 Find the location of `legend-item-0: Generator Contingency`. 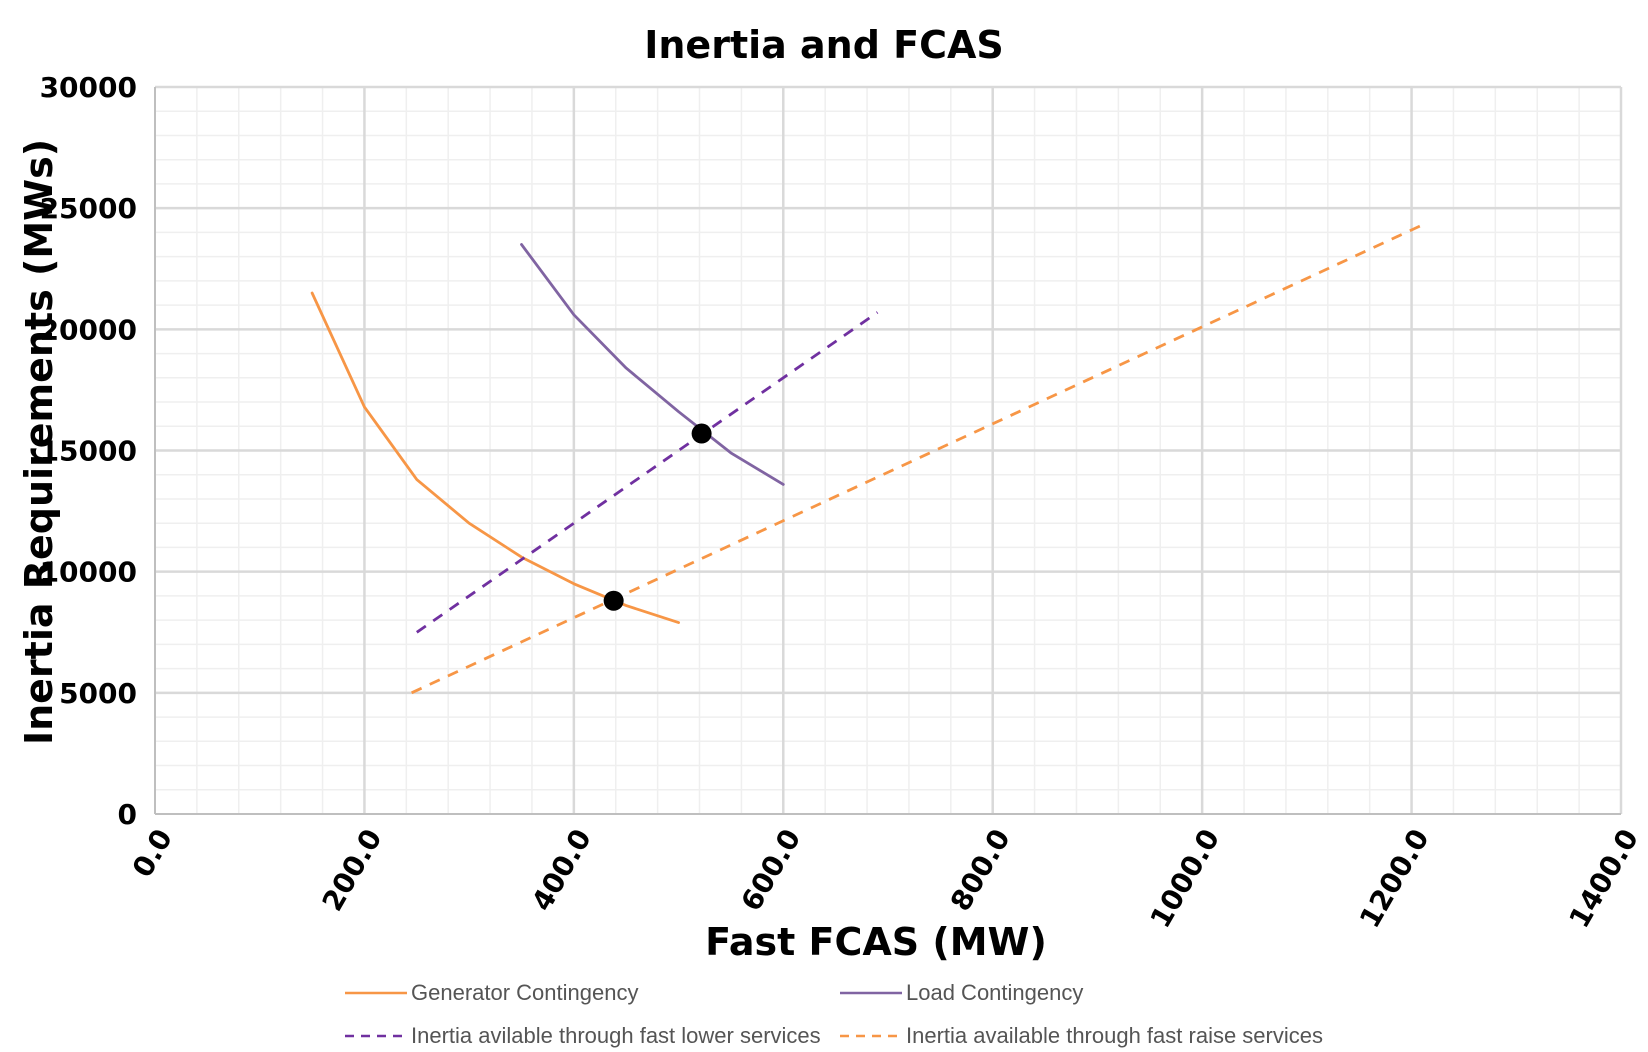

legend-item-0: Generator Contingency is located at coordinates (491, 992).